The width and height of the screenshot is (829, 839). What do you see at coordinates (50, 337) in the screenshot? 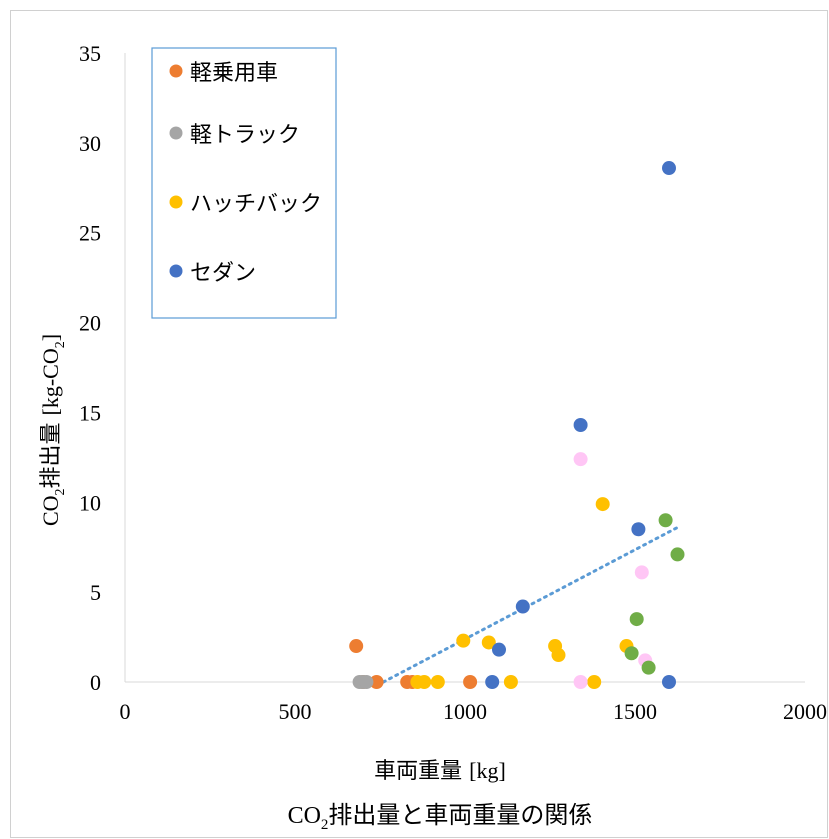
I see `y-axis-label-unit-b: ]` at bounding box center [50, 337].